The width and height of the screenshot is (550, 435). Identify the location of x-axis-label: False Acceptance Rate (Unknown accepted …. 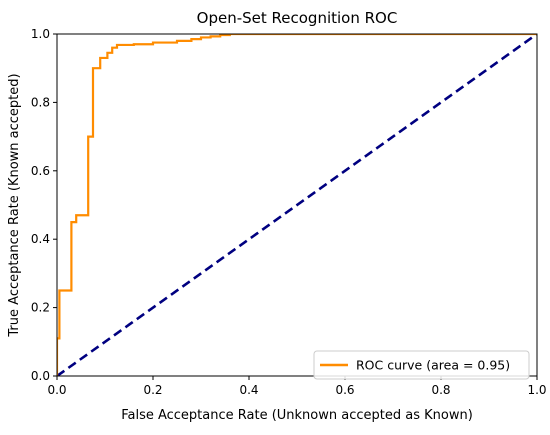
(297, 415).